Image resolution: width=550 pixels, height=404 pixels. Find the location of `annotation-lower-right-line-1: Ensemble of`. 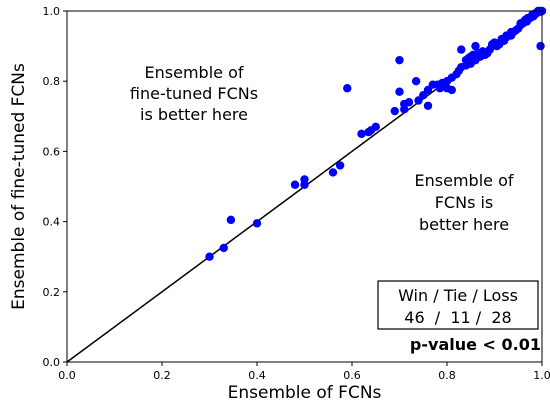

annotation-lower-right-line-1: Ensemble of is located at coordinates (464, 180).